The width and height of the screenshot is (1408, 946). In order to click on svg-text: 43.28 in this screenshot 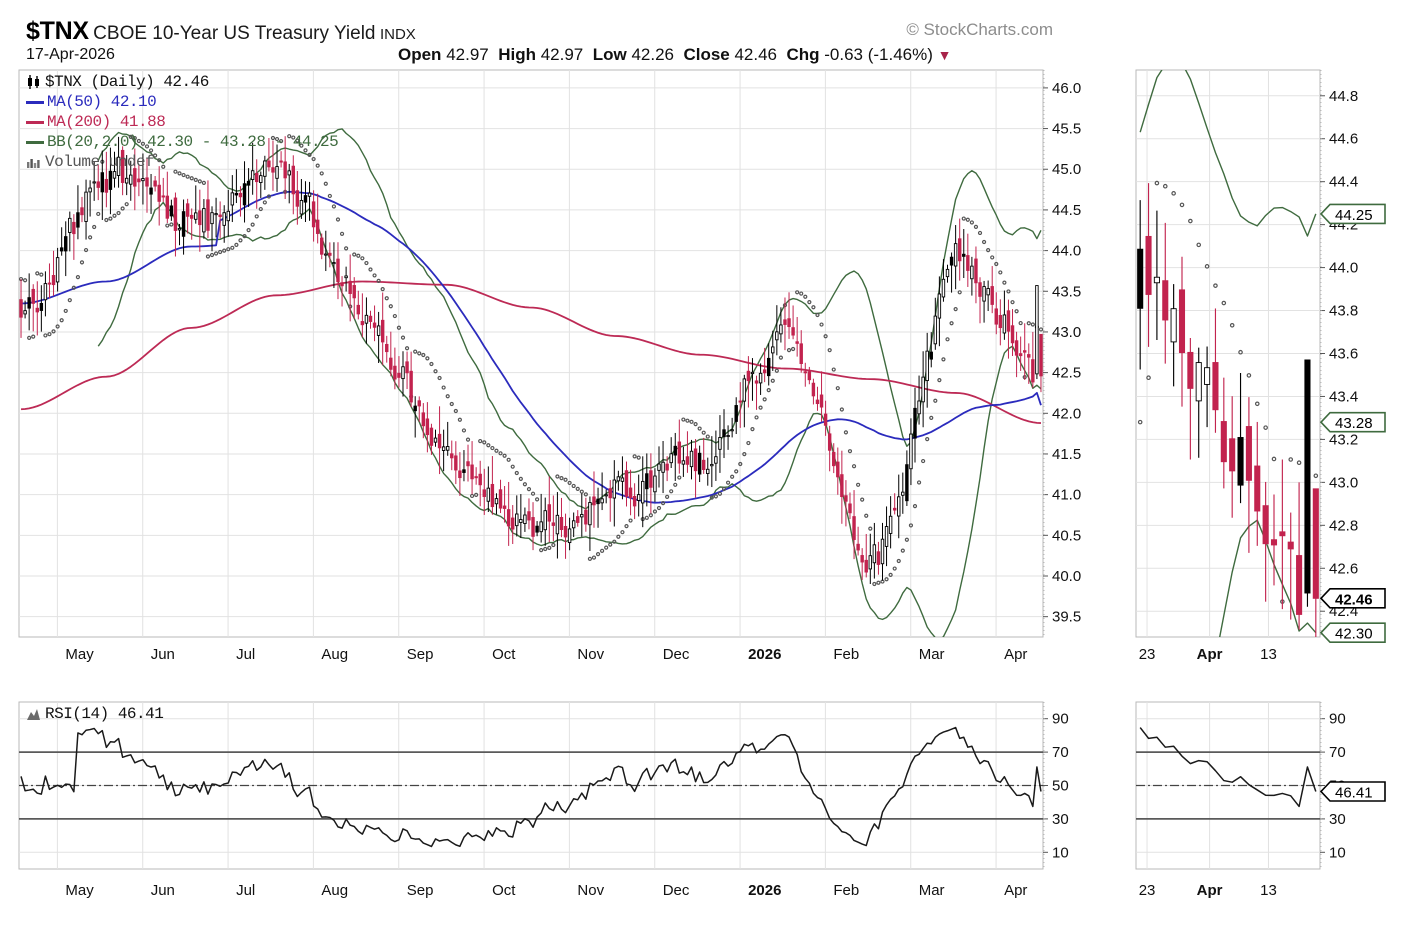, I will do `click(1354, 423)`.